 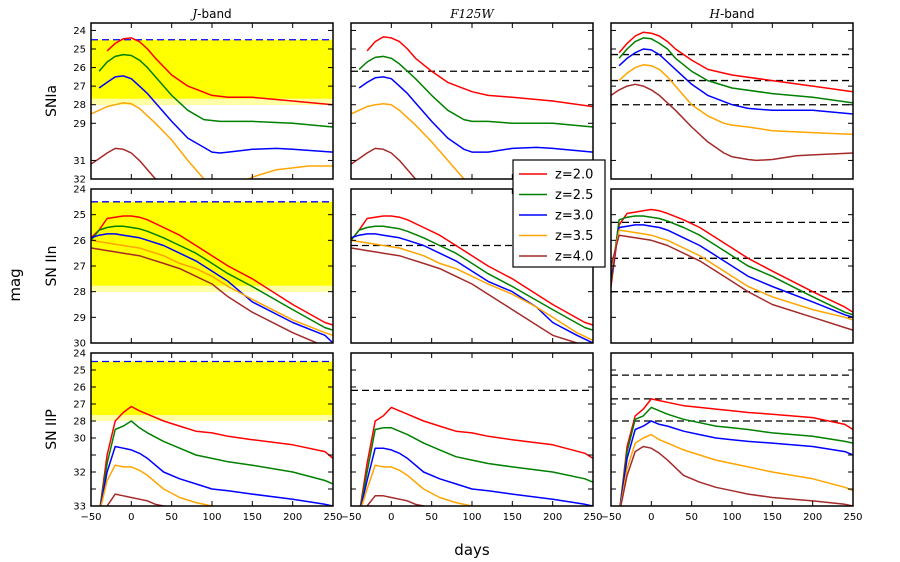 I want to click on y-tick-label: 33, so click(x=79, y=507).